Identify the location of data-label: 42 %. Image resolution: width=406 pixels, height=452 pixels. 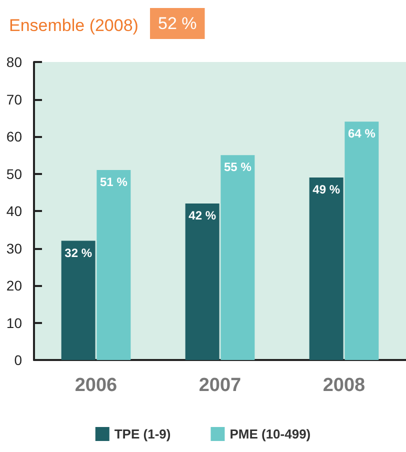
(202, 215).